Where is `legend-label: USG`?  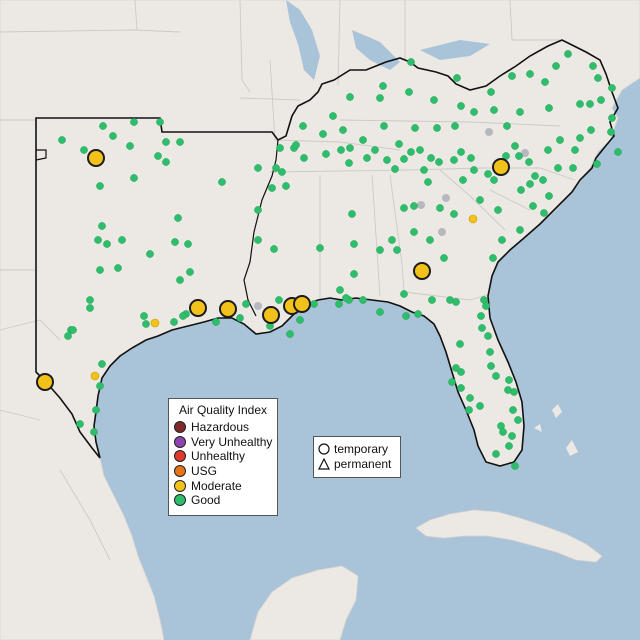 legend-label: USG is located at coordinates (204, 471).